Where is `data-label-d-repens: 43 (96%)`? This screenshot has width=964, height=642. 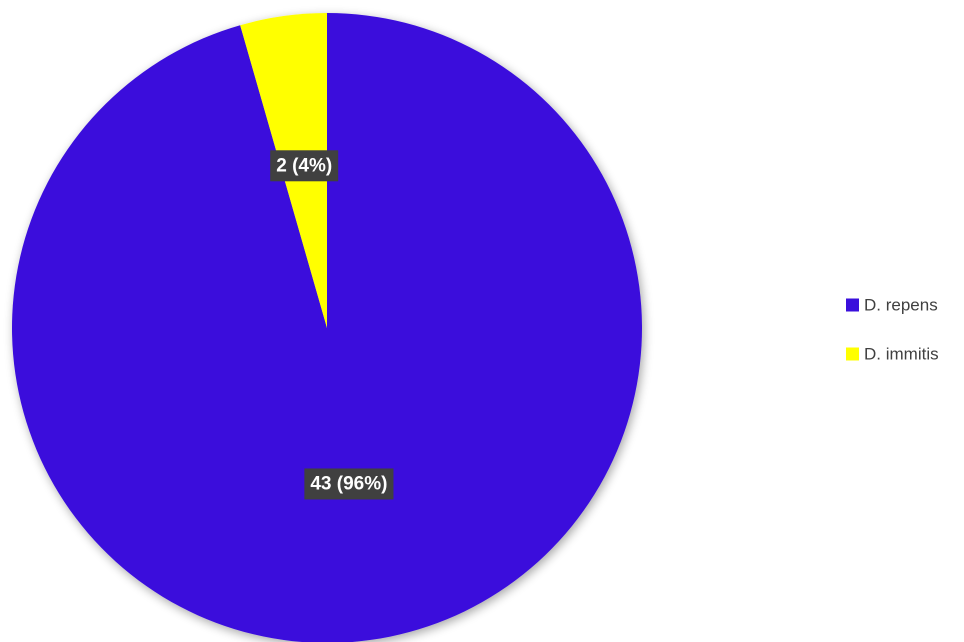 data-label-d-repens: 43 (96%) is located at coordinates (349, 484).